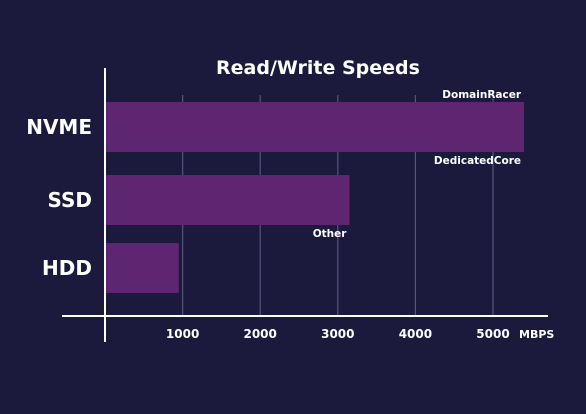  Describe the element at coordinates (142, 268) in the screenshot. I see `bar-hdd` at that location.